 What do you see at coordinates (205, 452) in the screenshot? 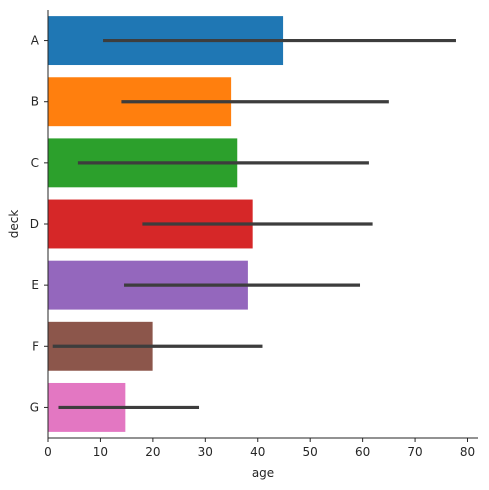
I see `x-tick-label-30: 30` at bounding box center [205, 452].